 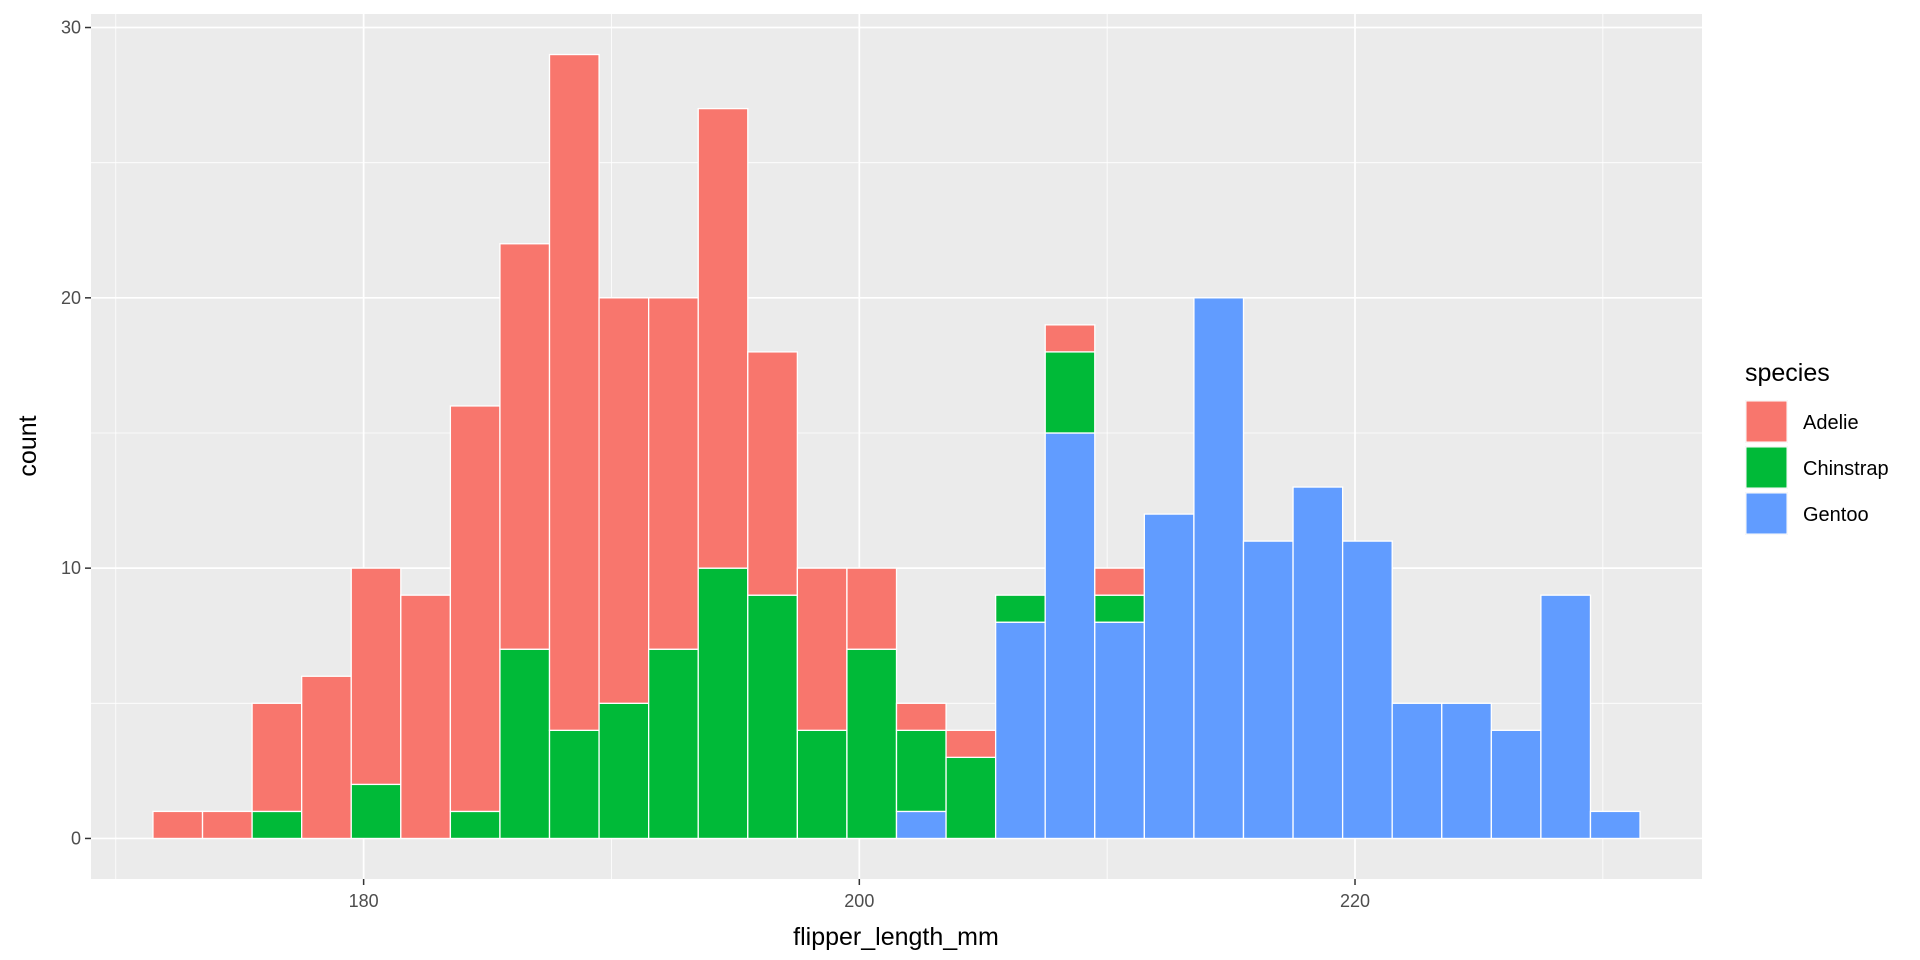 What do you see at coordinates (1766, 467) in the screenshot?
I see `legend-swatch-chinstrap` at bounding box center [1766, 467].